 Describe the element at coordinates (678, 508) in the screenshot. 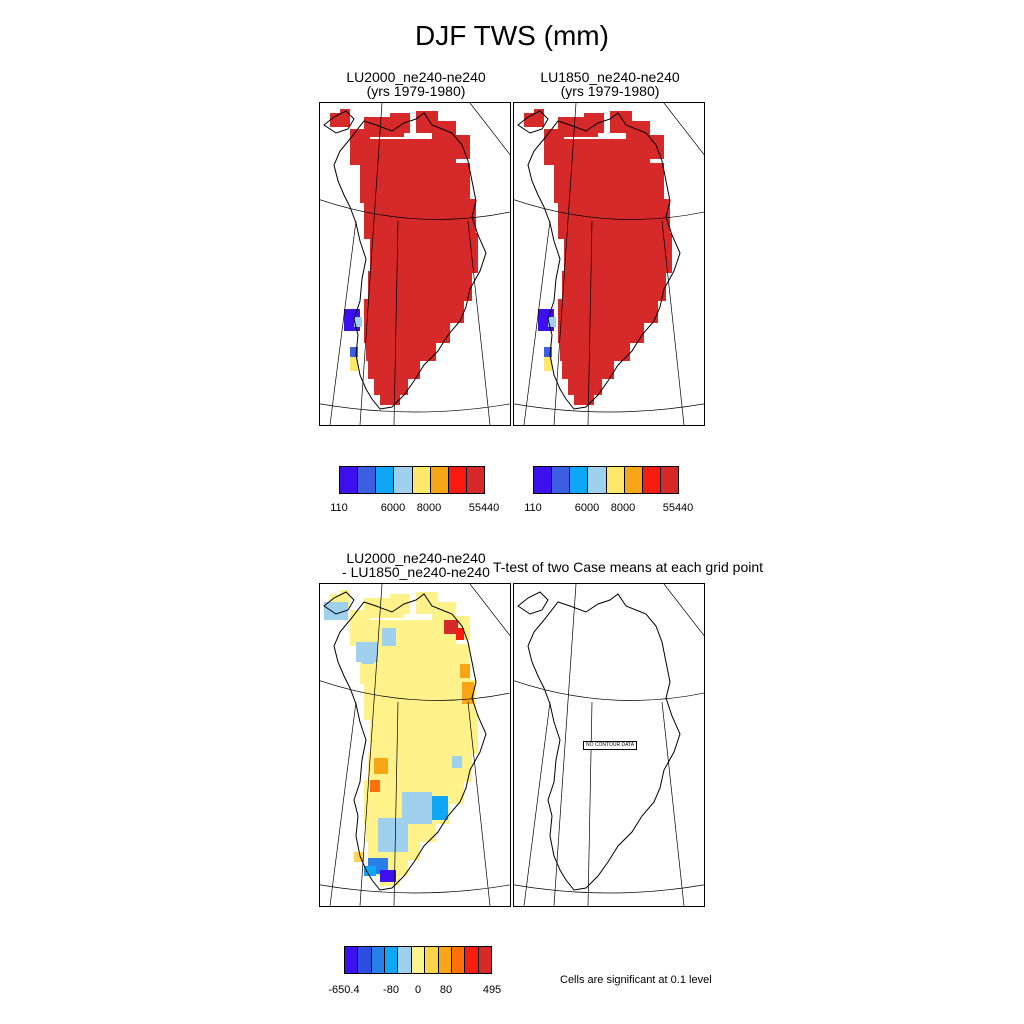

I see `colorbar-lu1850-label-3: 55440` at that location.